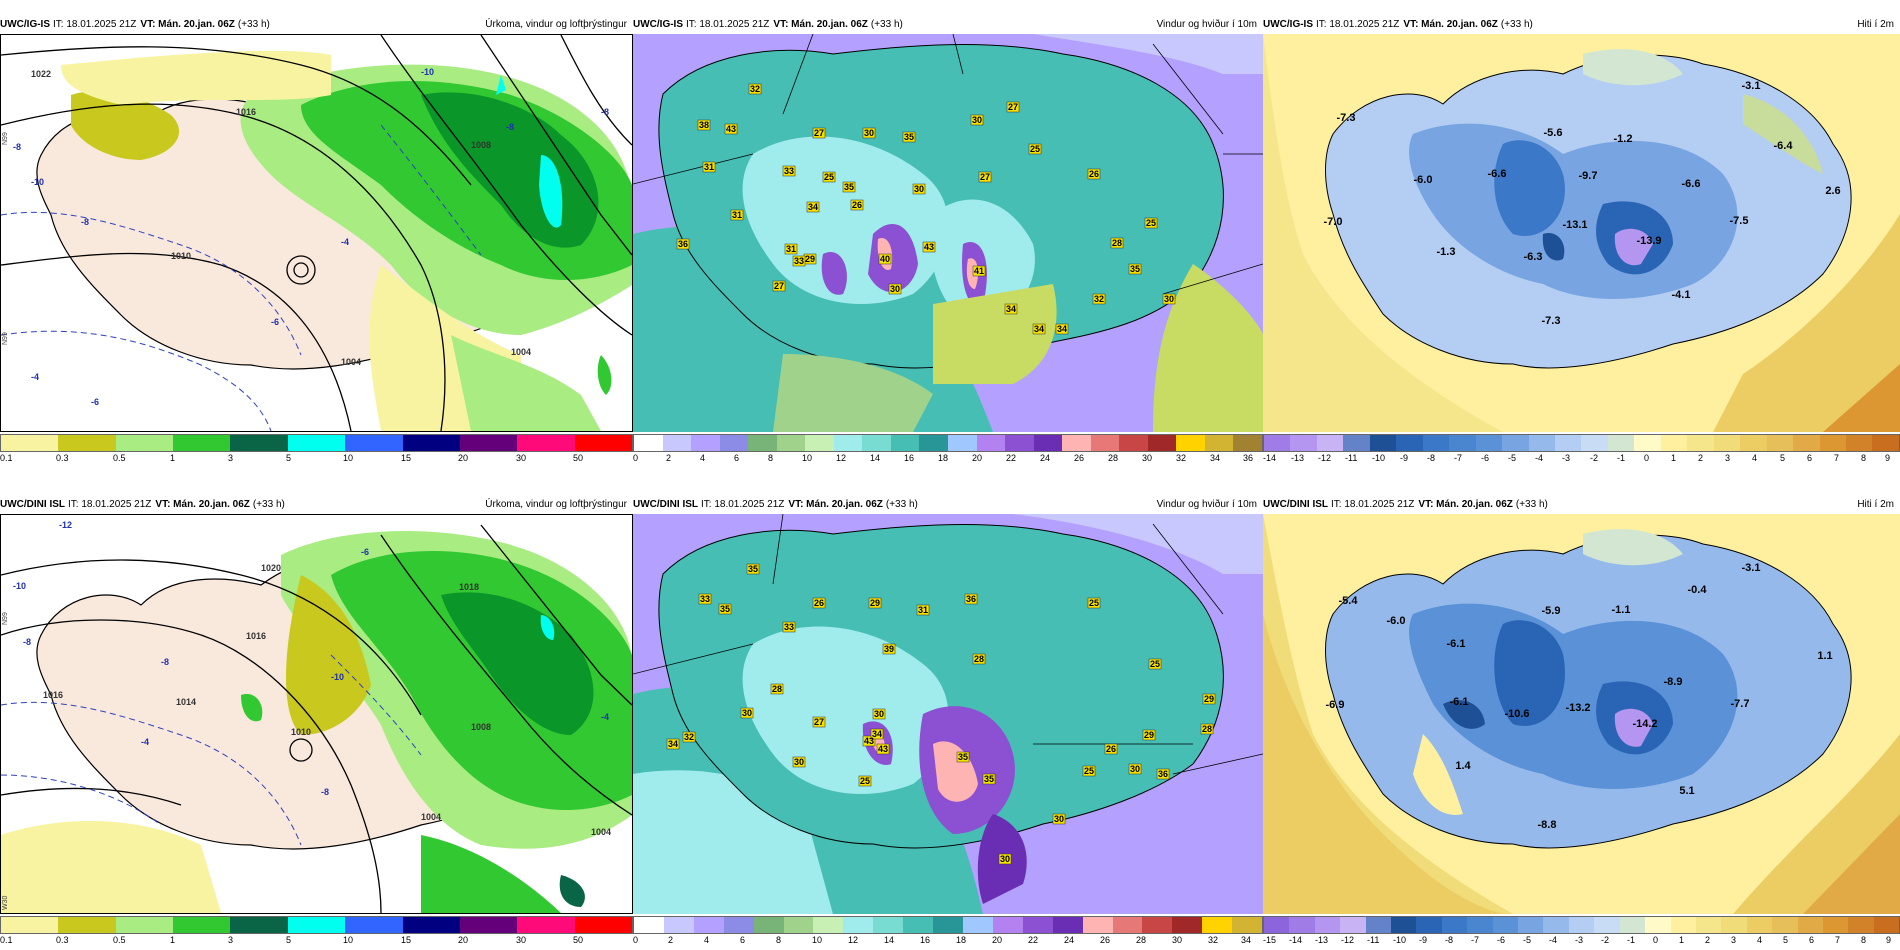 The width and height of the screenshot is (1900, 950). What do you see at coordinates (707, 940) in the screenshot?
I see `colorbar-label: 4` at bounding box center [707, 940].